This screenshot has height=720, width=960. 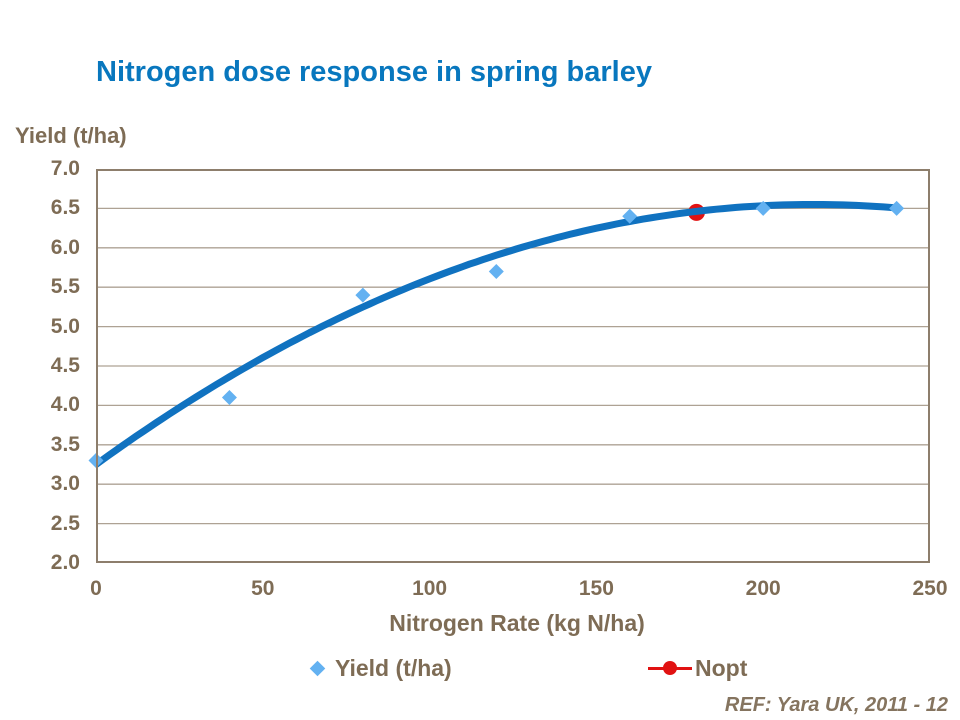 I want to click on y-tick-label: 2.5, so click(x=65, y=523).